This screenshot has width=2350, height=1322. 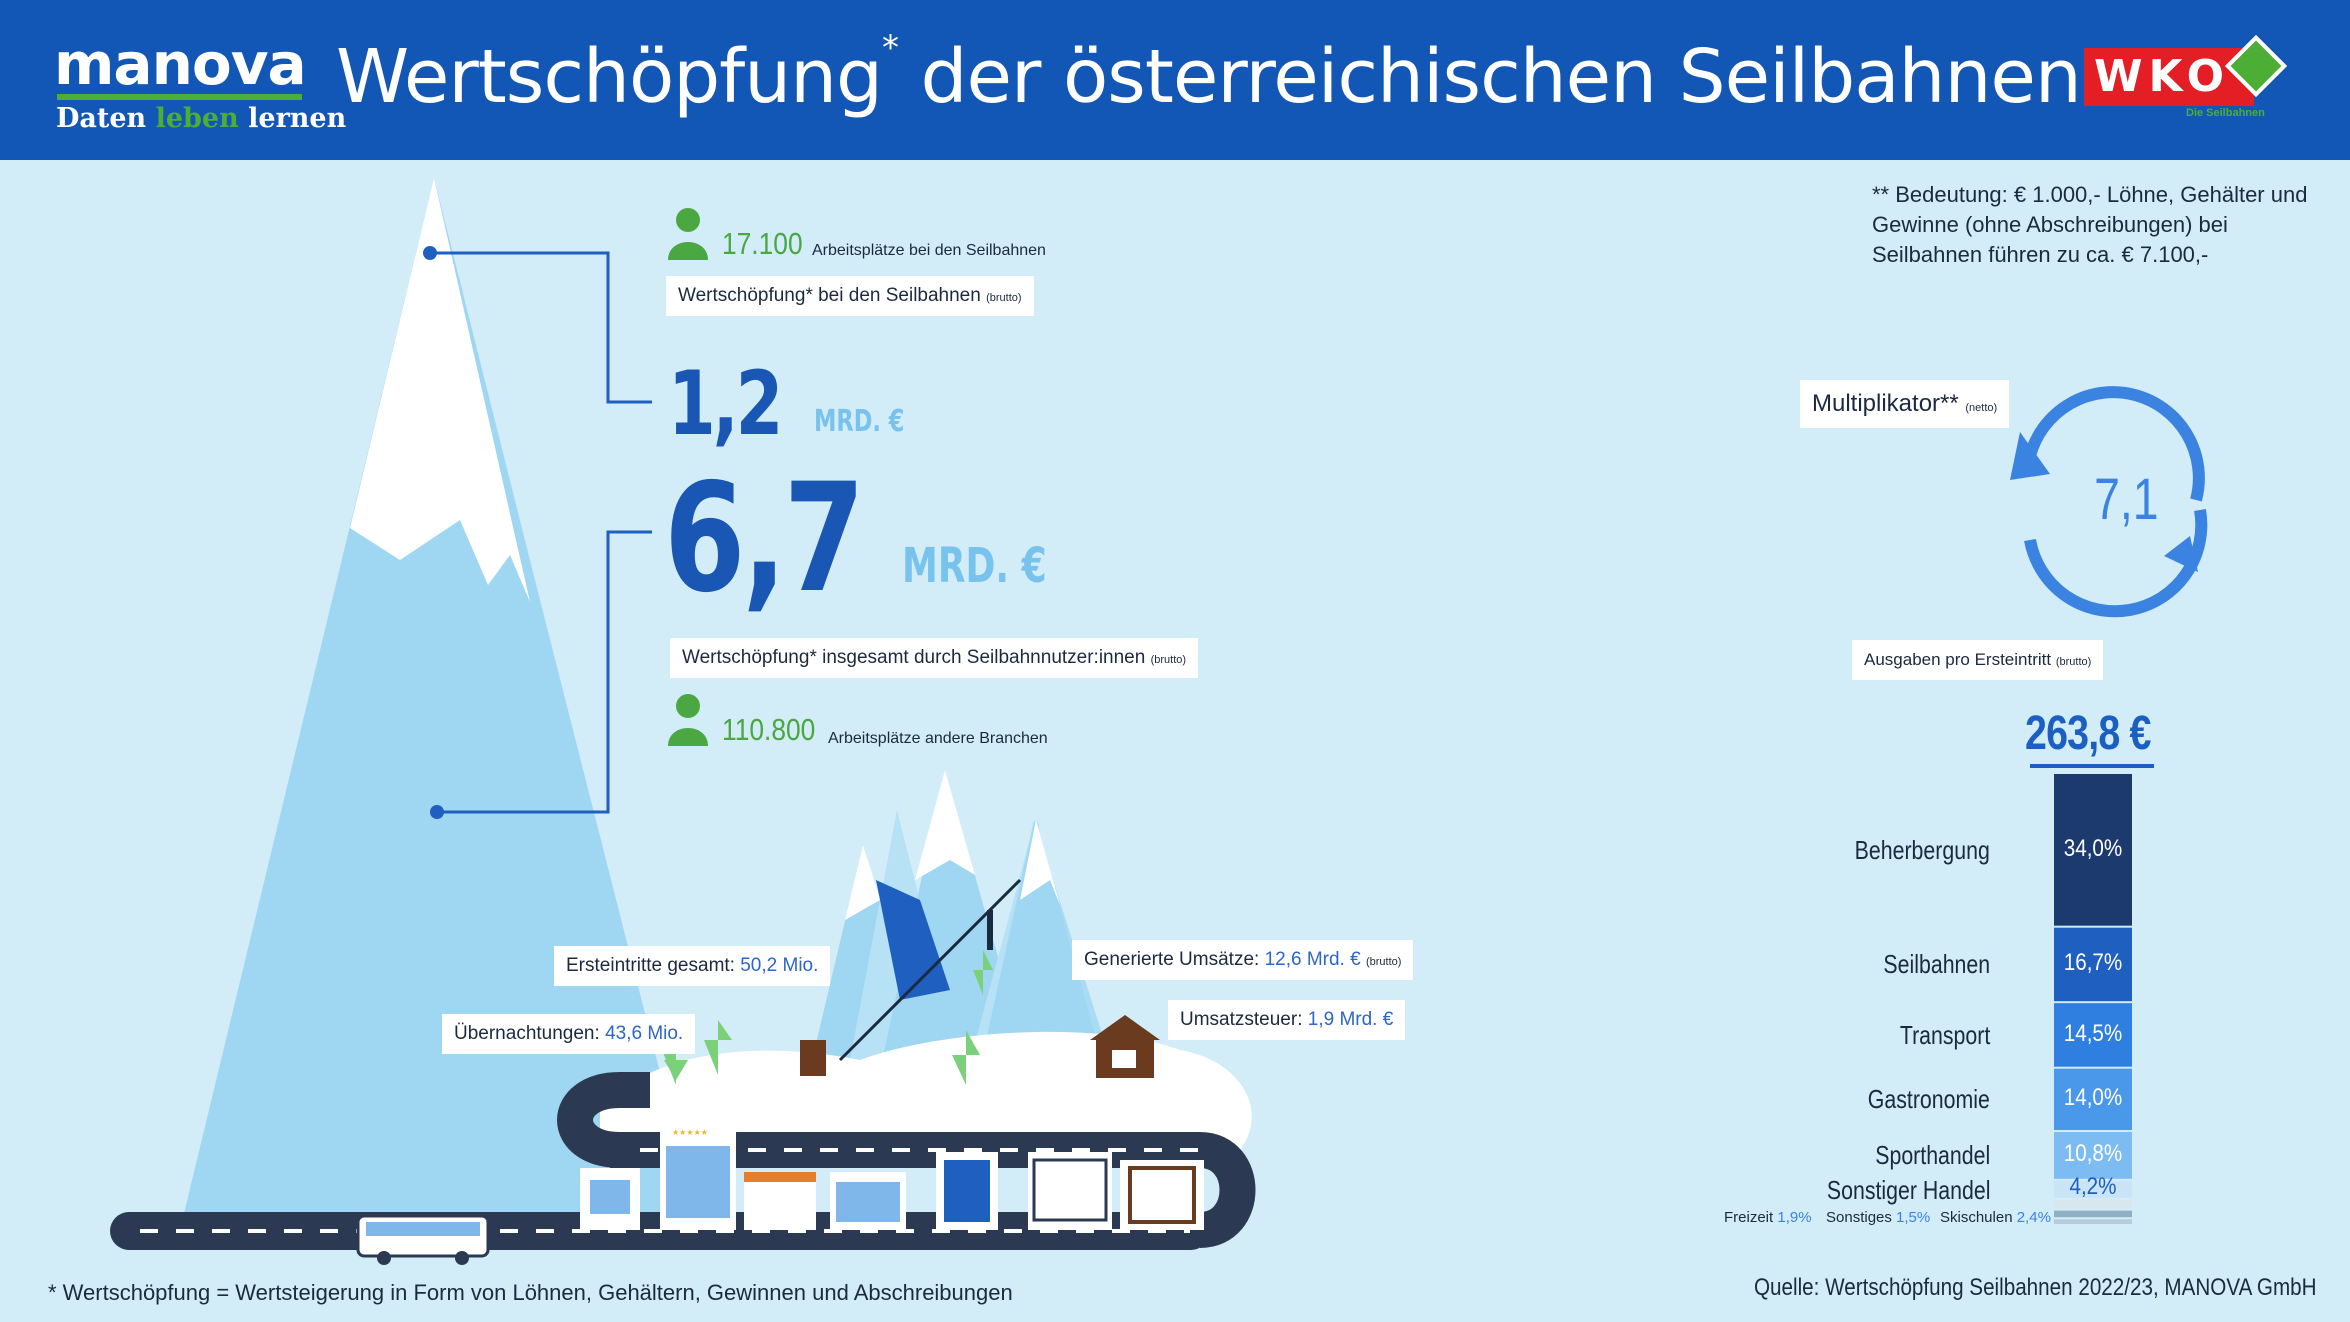 What do you see at coordinates (1241, 1019) in the screenshot?
I see `umsatzsteuer-label: Umsatzsteuer:` at bounding box center [1241, 1019].